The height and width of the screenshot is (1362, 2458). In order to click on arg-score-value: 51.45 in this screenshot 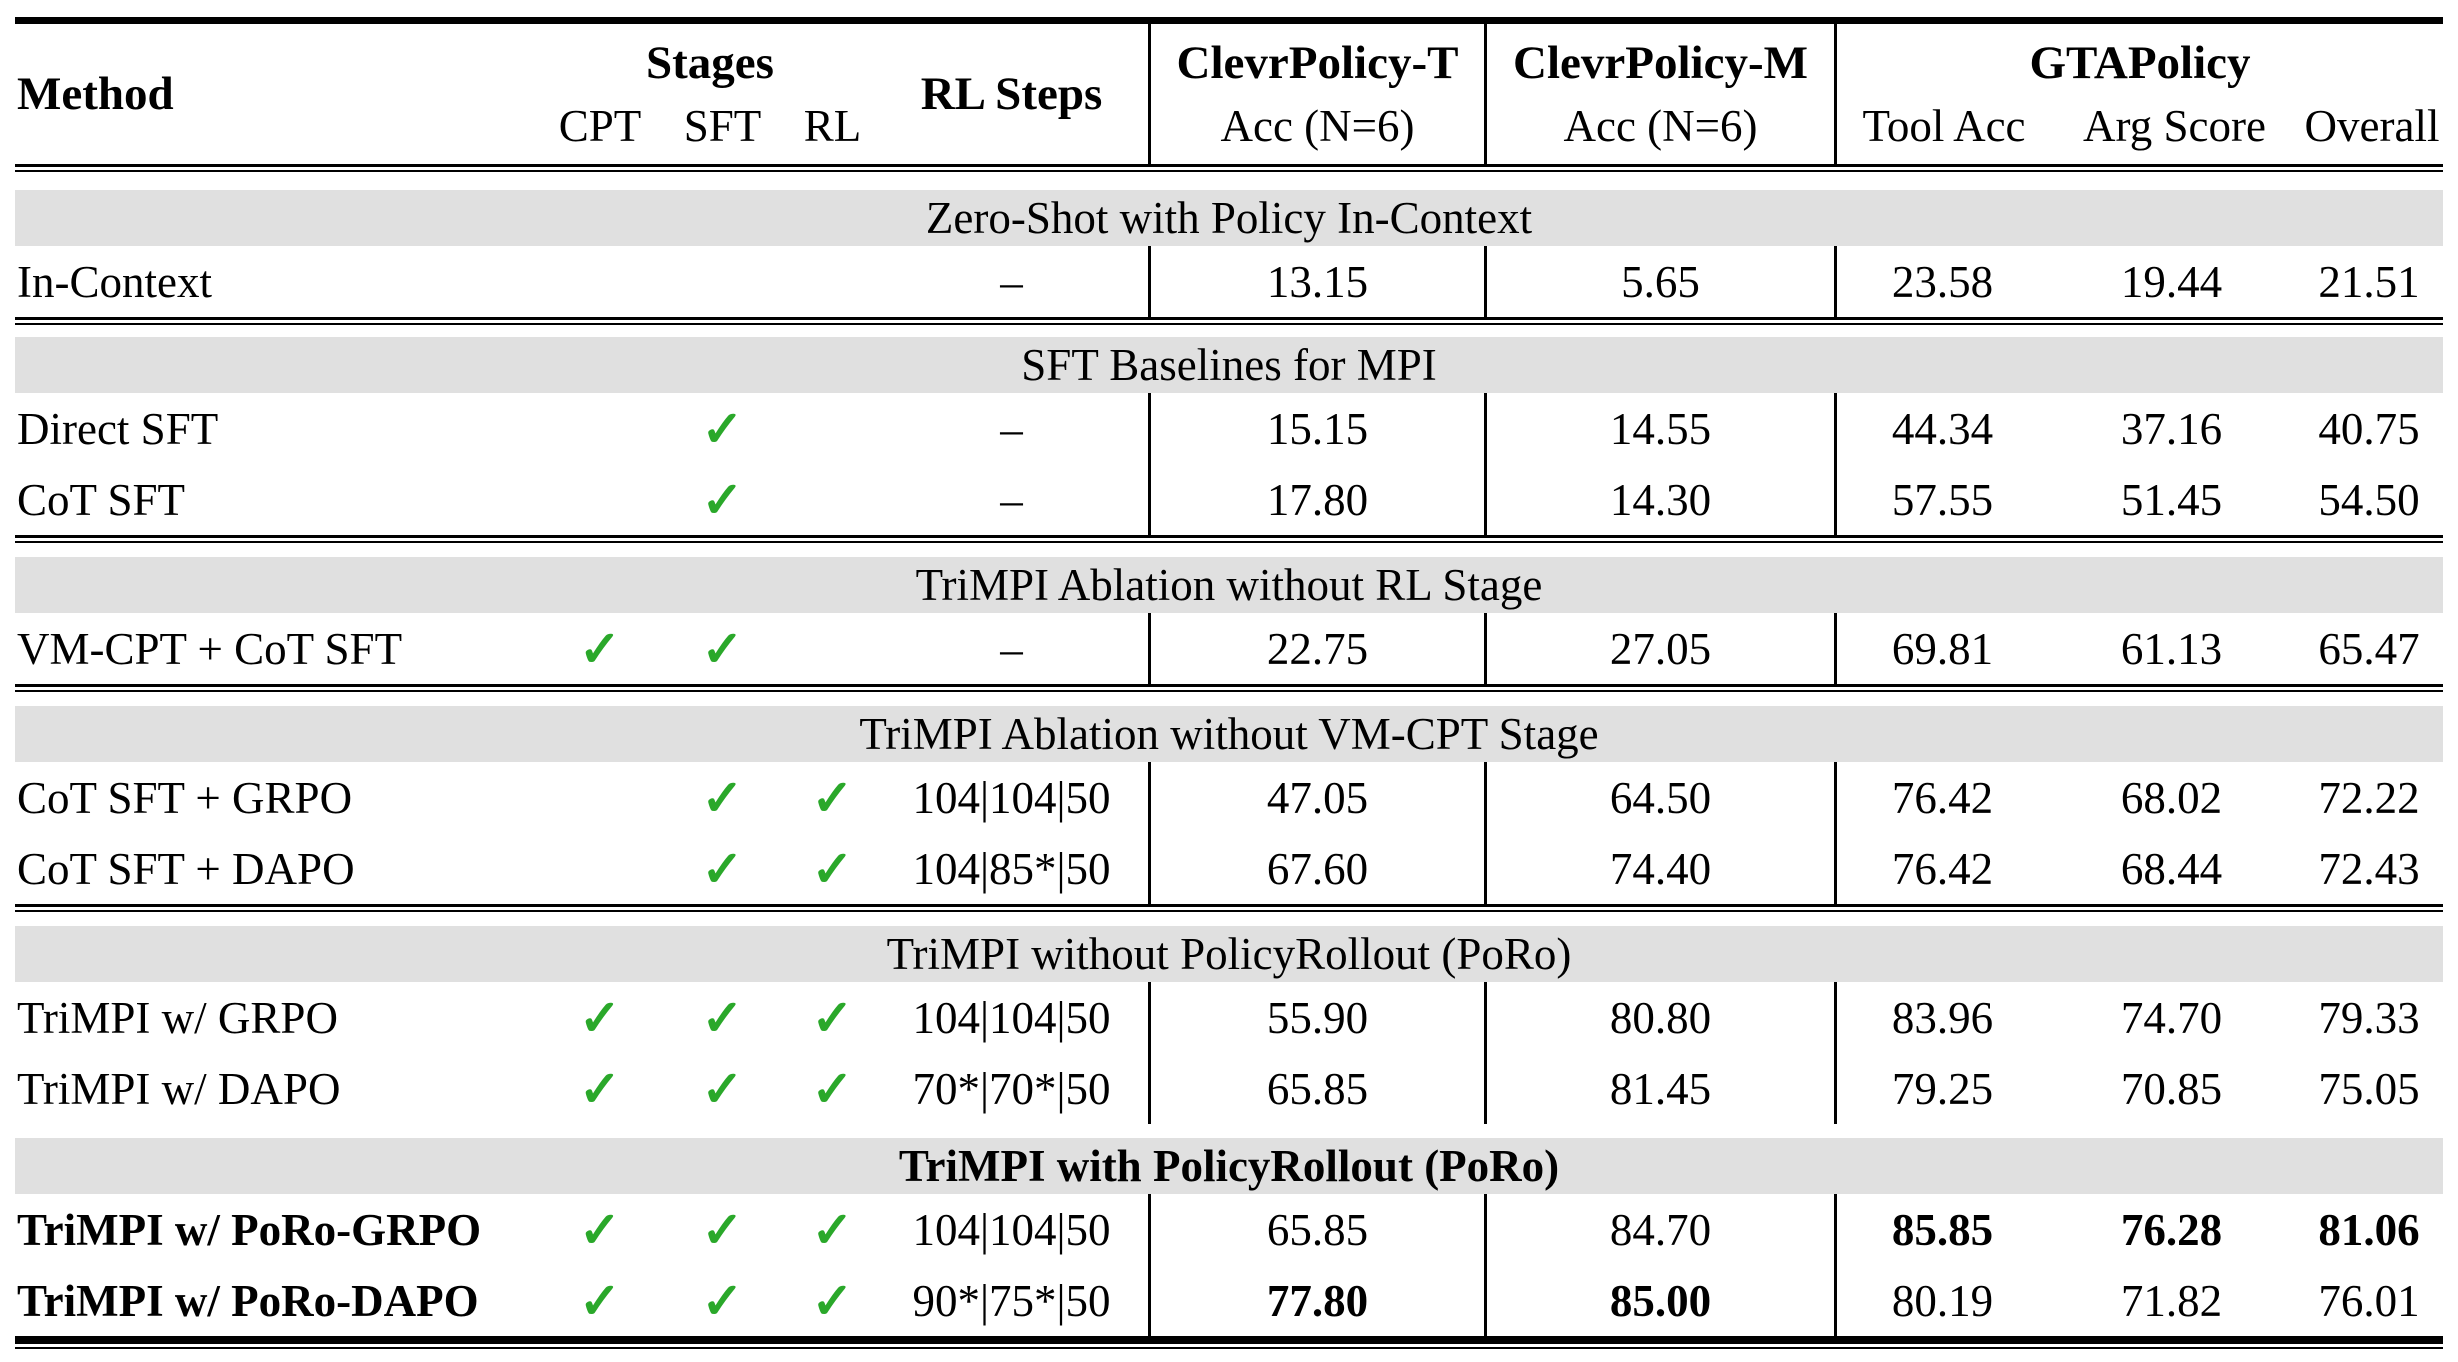, I will do `click(2171, 499)`.